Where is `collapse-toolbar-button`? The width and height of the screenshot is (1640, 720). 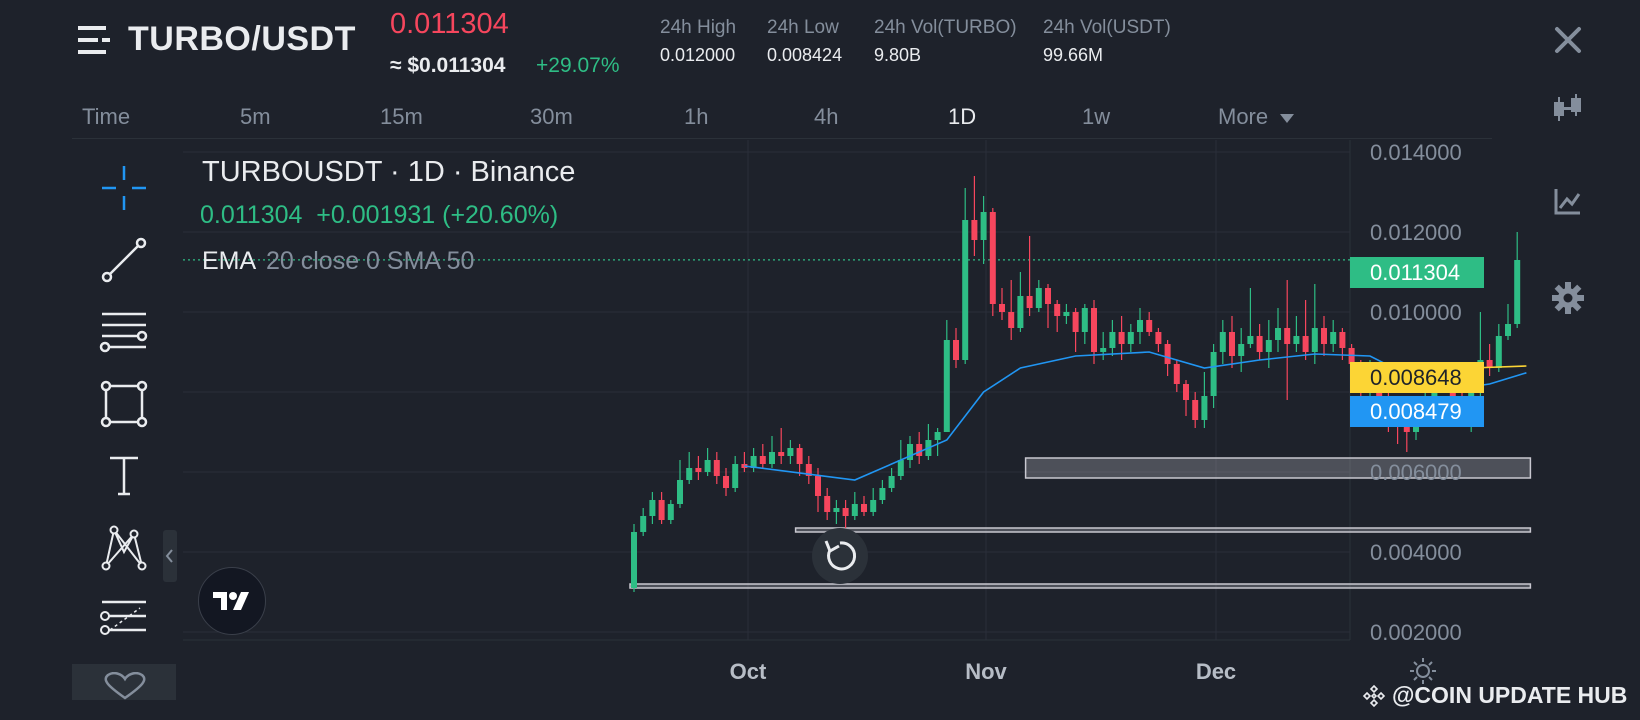
collapse-toolbar-button is located at coordinates (170, 556).